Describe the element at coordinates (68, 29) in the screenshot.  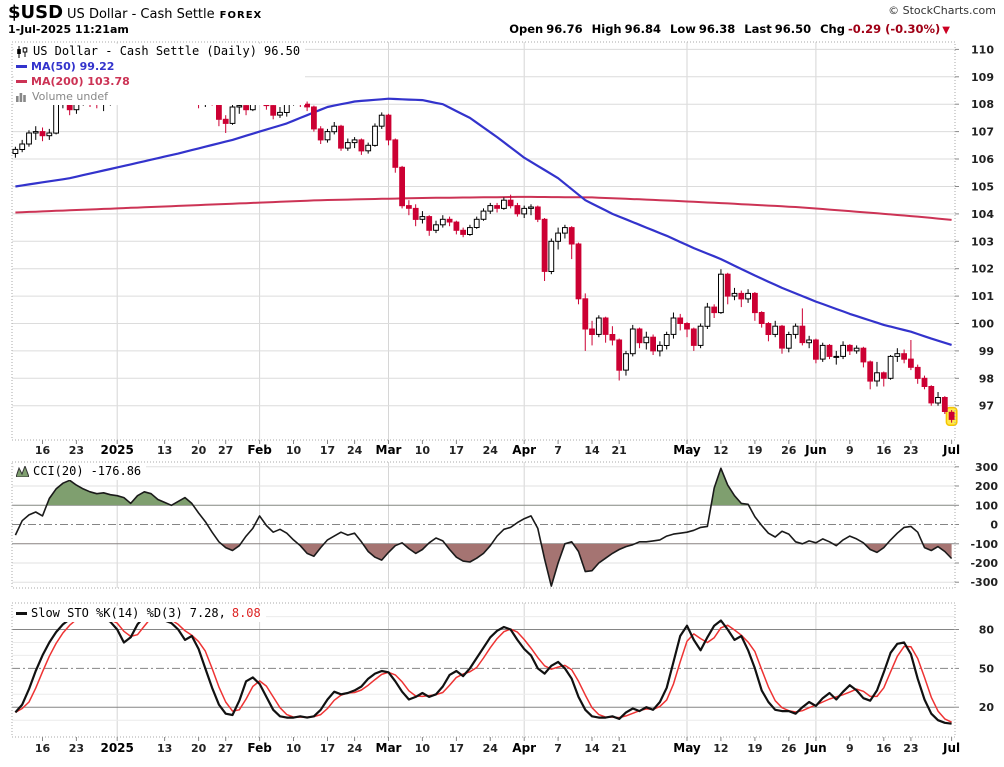
I see `chart-timestamp: 1-Jul-2025 11:21am` at that location.